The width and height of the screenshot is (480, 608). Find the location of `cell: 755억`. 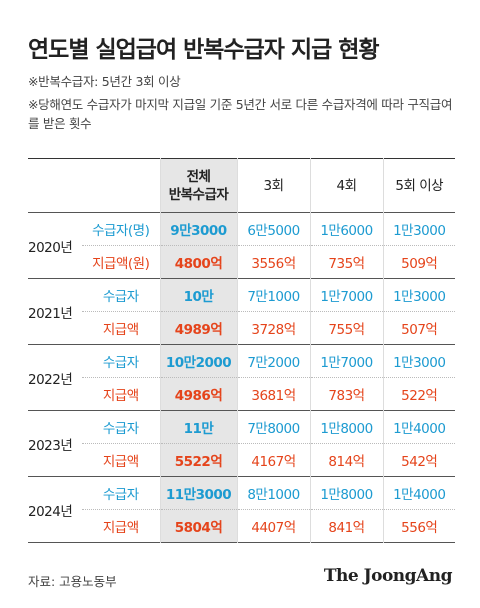

cell: 755억 is located at coordinates (346, 328).